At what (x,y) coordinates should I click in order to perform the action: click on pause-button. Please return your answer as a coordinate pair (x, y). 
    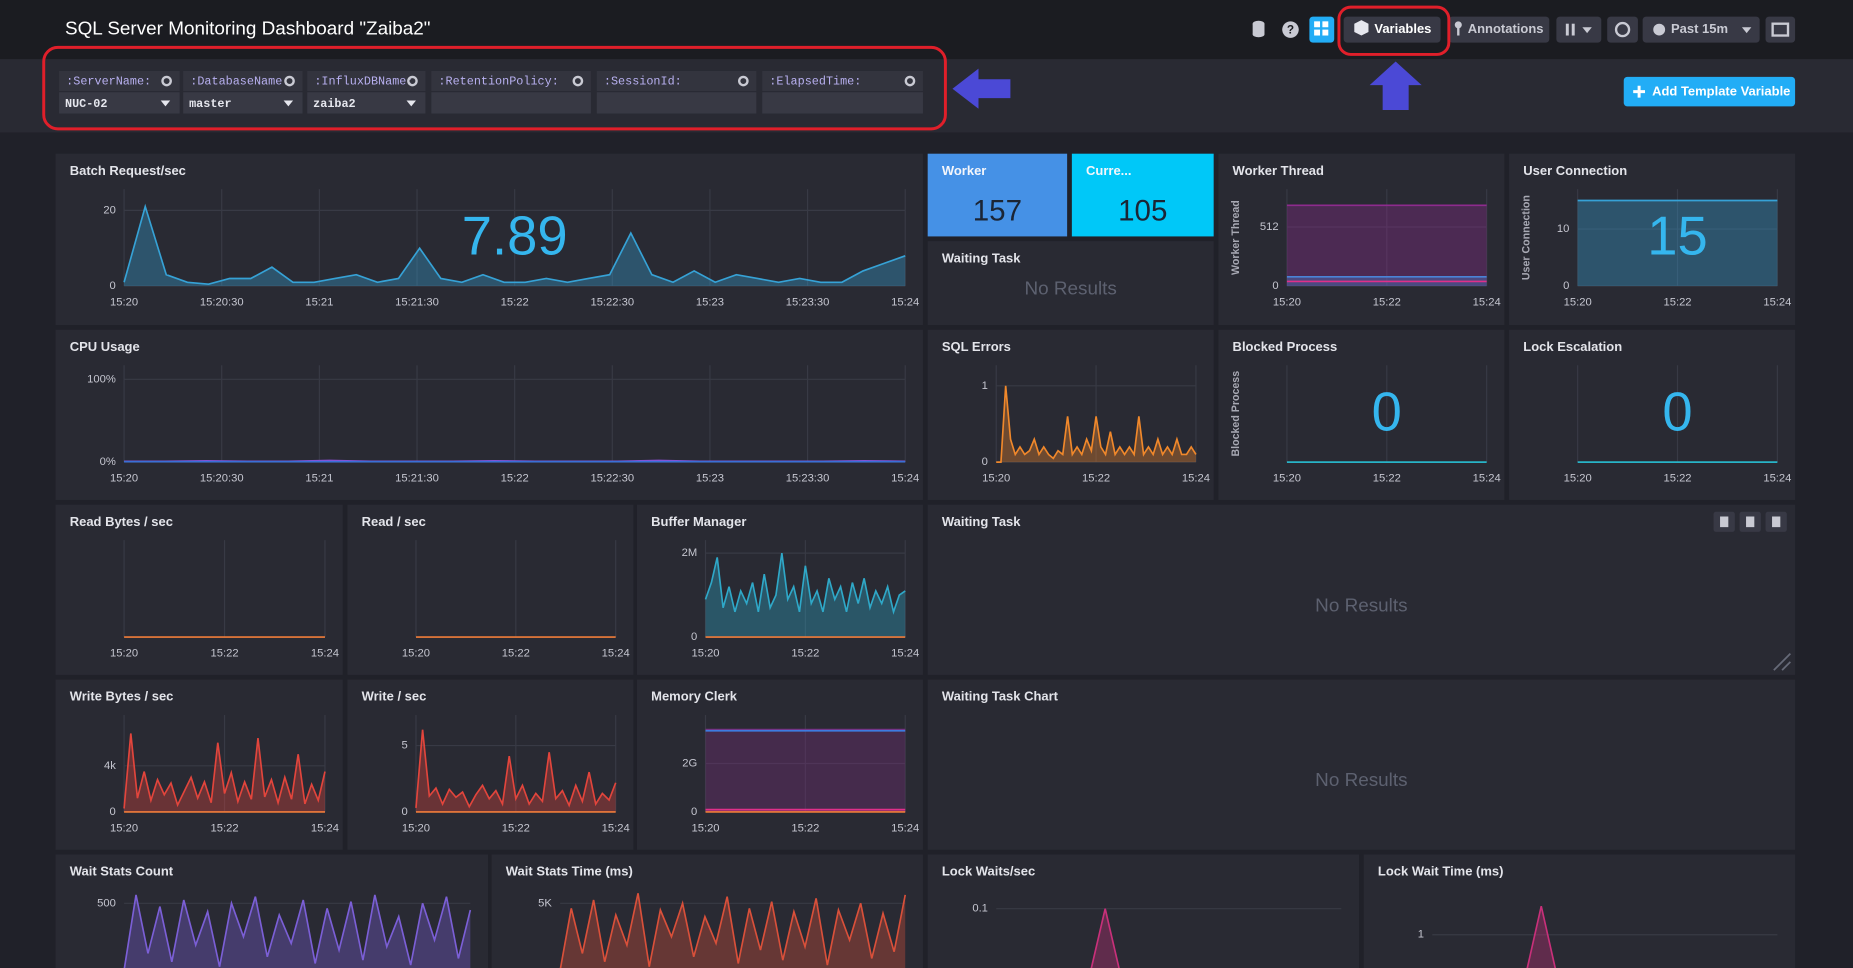
    Looking at the image, I should click on (1579, 29).